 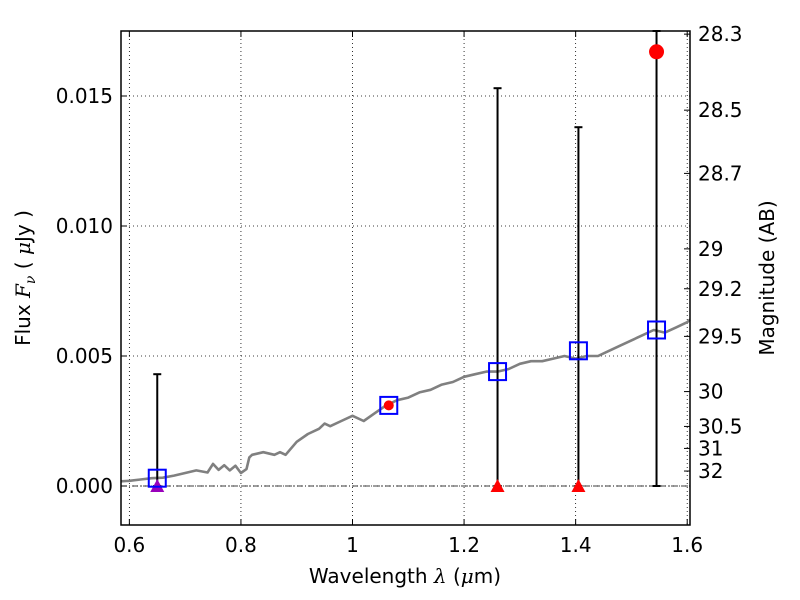 I want to click on x-tick-label: 0.8, so click(x=241, y=545).